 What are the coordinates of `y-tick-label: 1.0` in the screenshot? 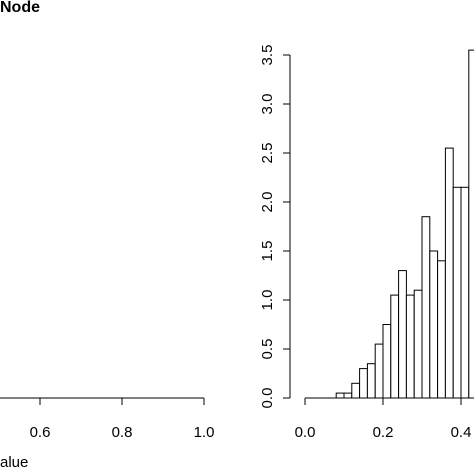 It's located at (267, 300).